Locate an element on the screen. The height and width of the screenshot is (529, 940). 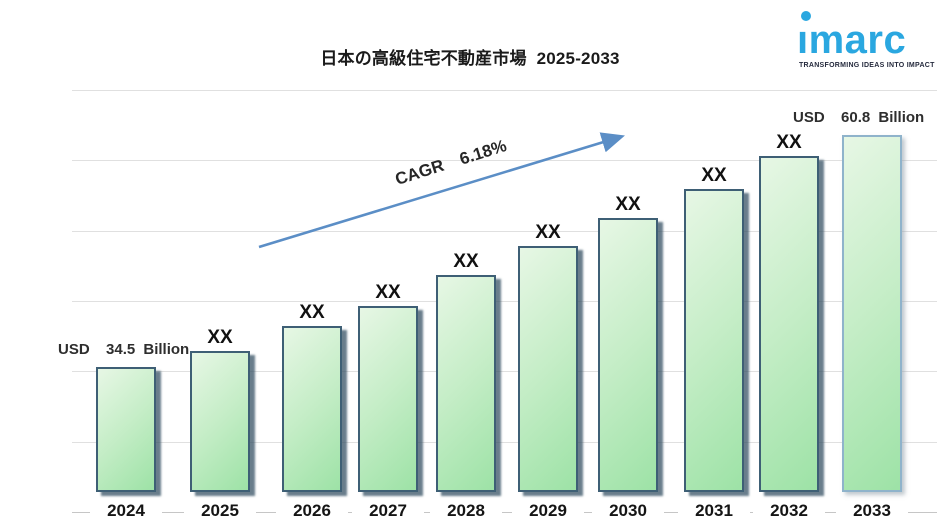
year-label-2029: 2029 is located at coordinates (548, 511).